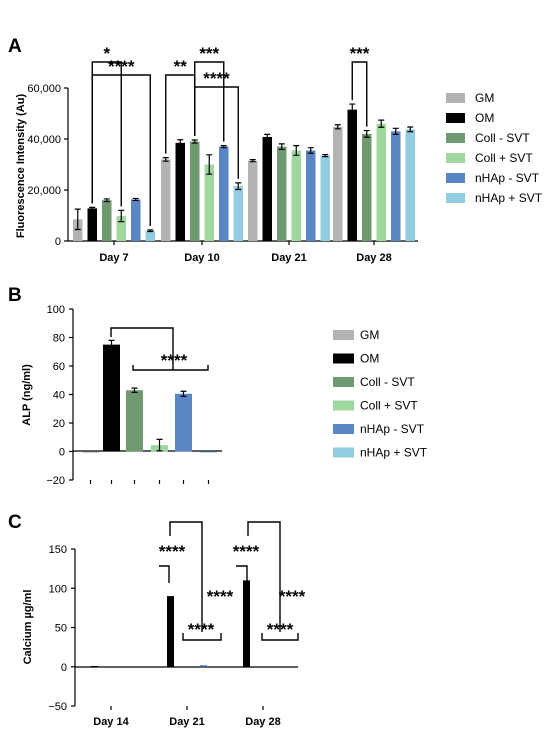 This screenshot has width=550, height=736. I want to click on legend-b-entry-label: nHAp + SVT, so click(394, 453).